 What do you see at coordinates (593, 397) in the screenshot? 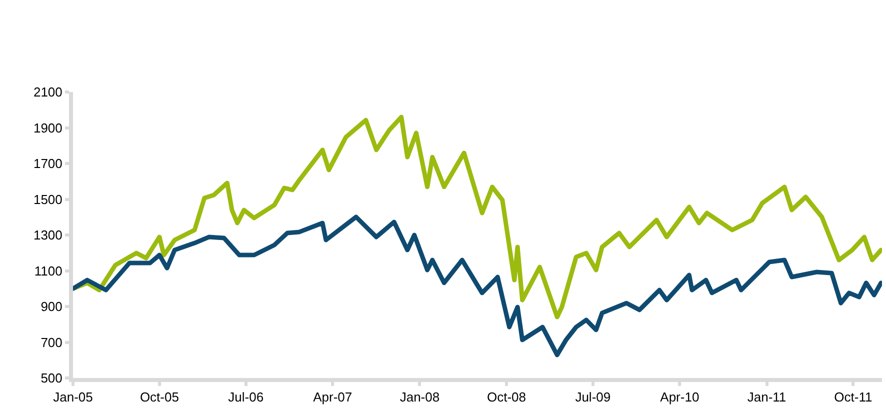
I see `x-tick-label: Jul-09` at bounding box center [593, 397].